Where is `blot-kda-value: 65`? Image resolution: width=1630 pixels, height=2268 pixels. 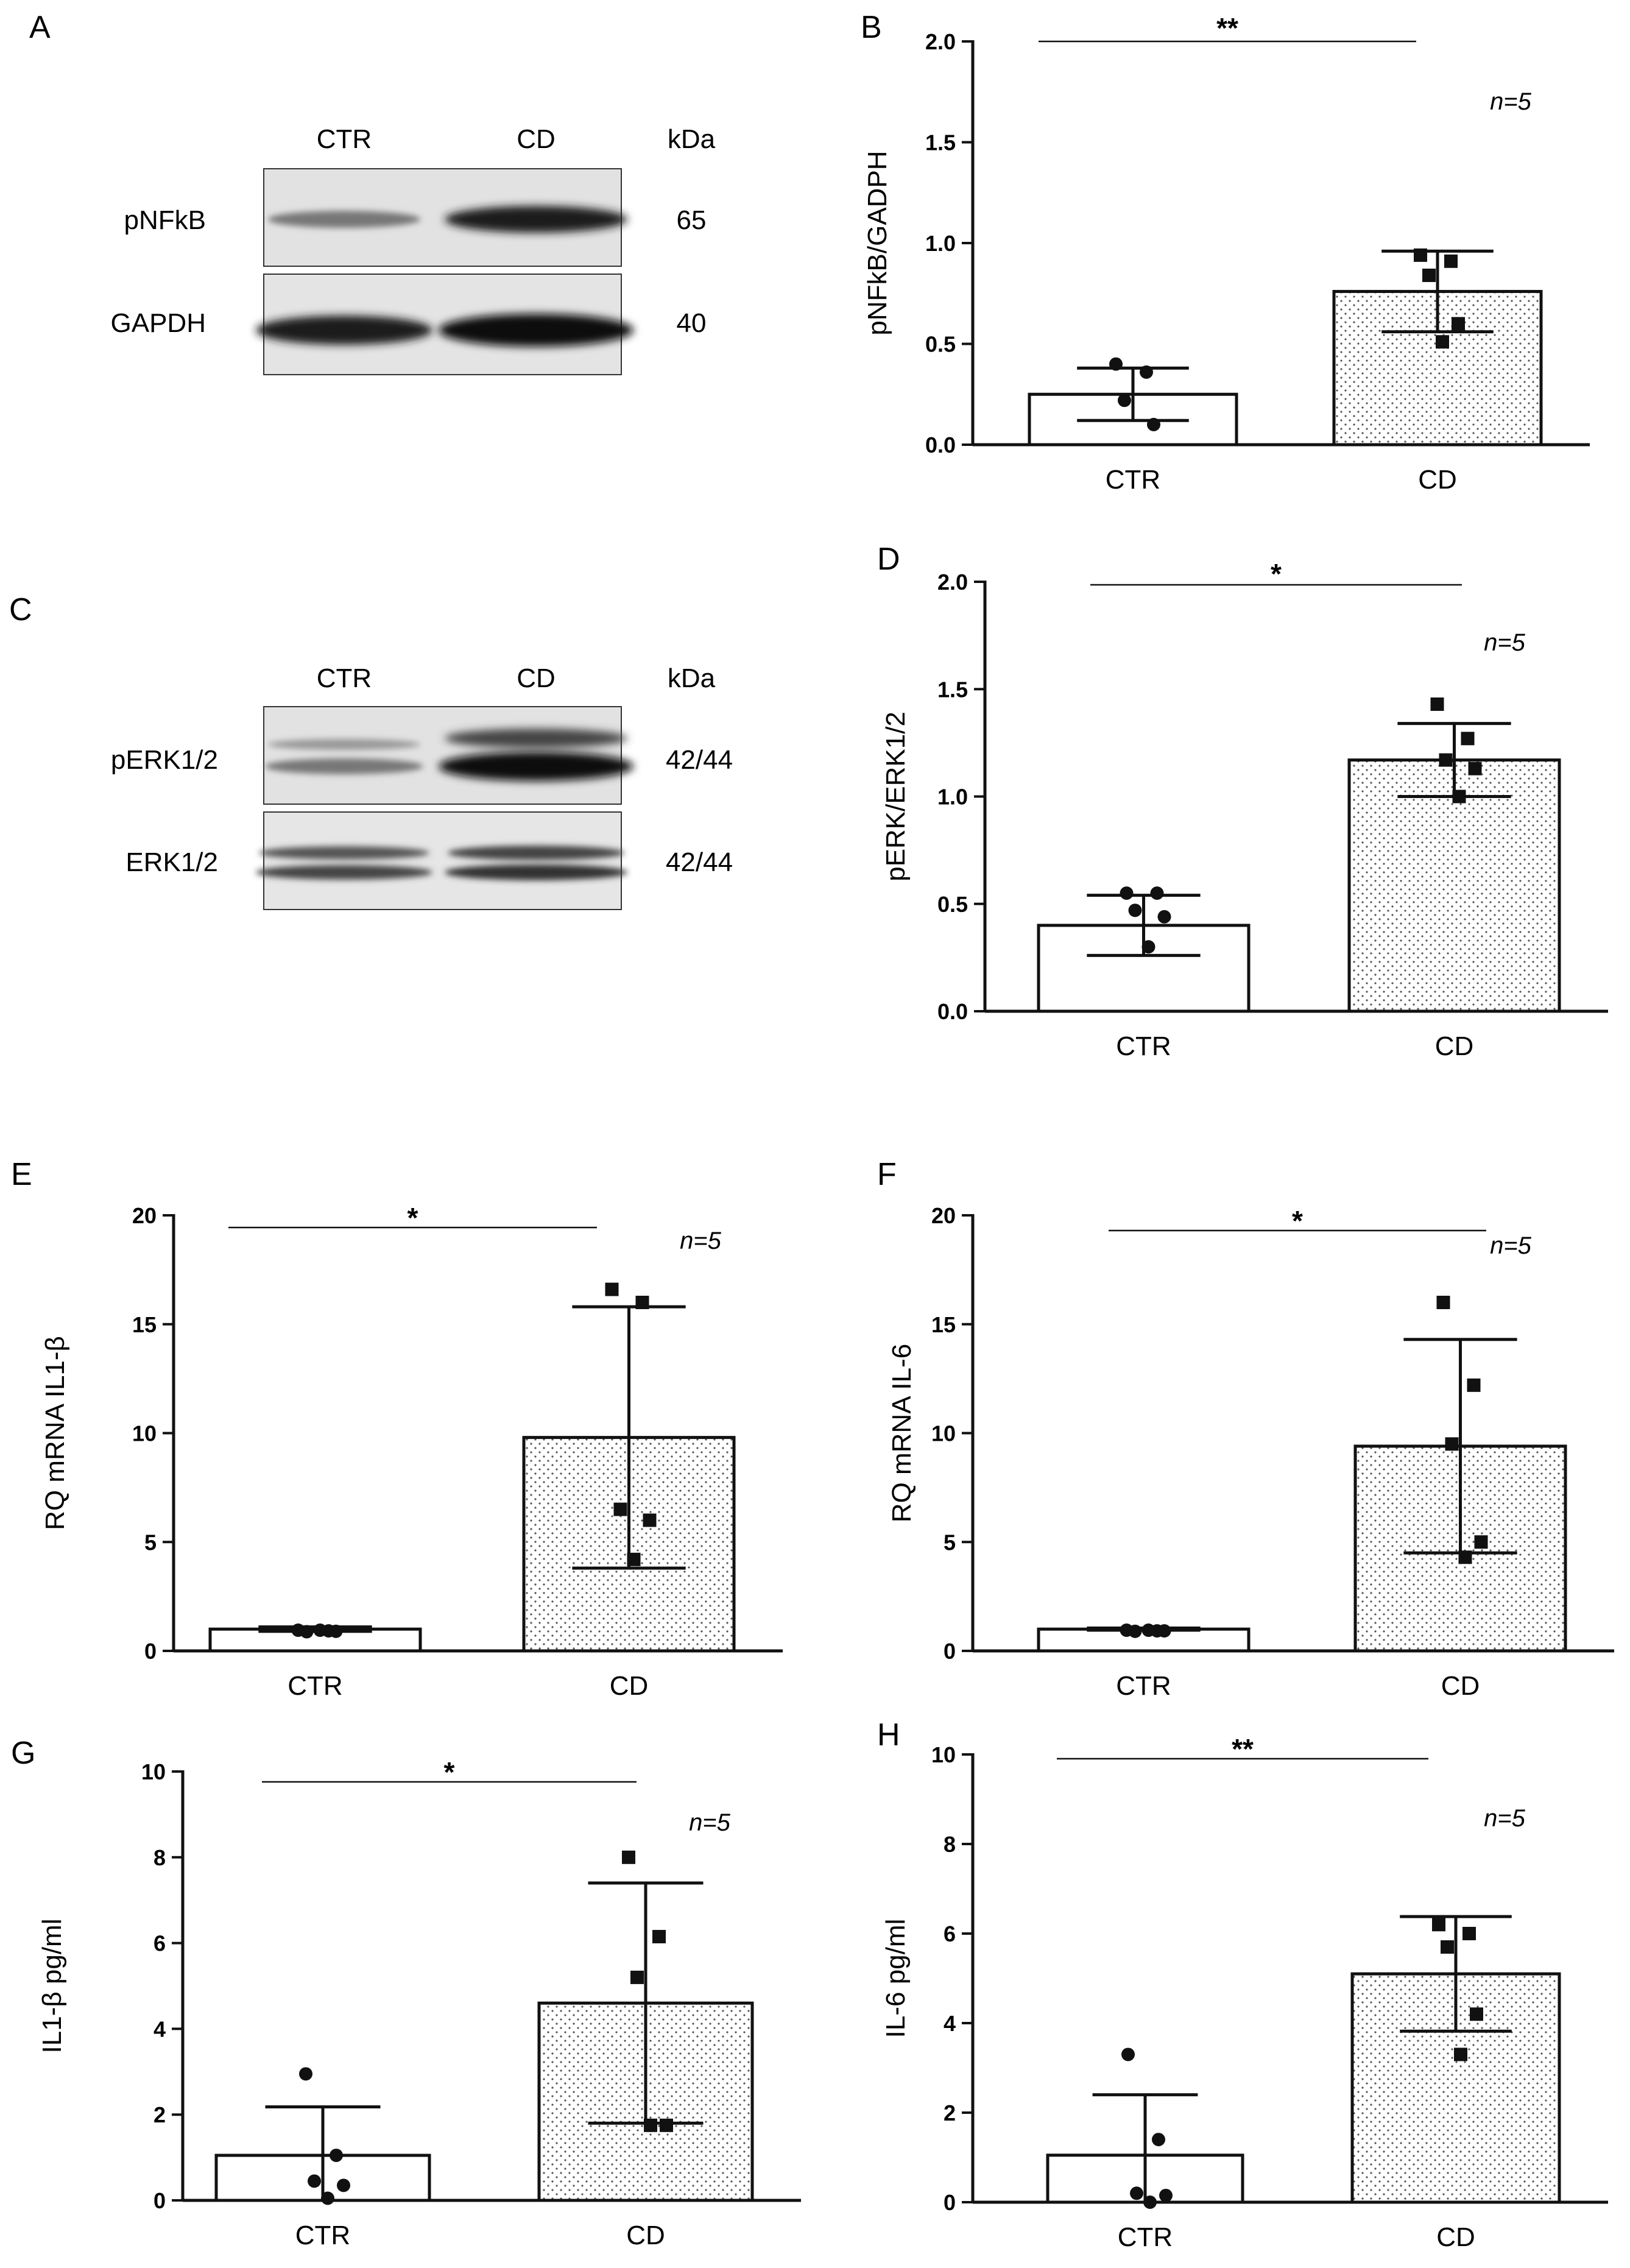
blot-kda-value: 65 is located at coordinates (692, 220).